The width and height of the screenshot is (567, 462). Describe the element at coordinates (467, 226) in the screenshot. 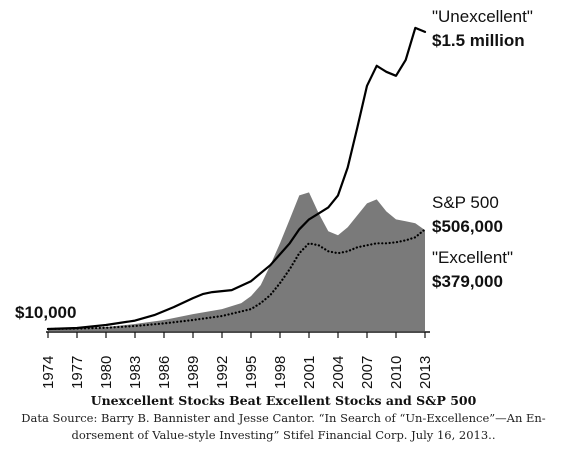

I see `sp500-end-value: $506,000` at that location.